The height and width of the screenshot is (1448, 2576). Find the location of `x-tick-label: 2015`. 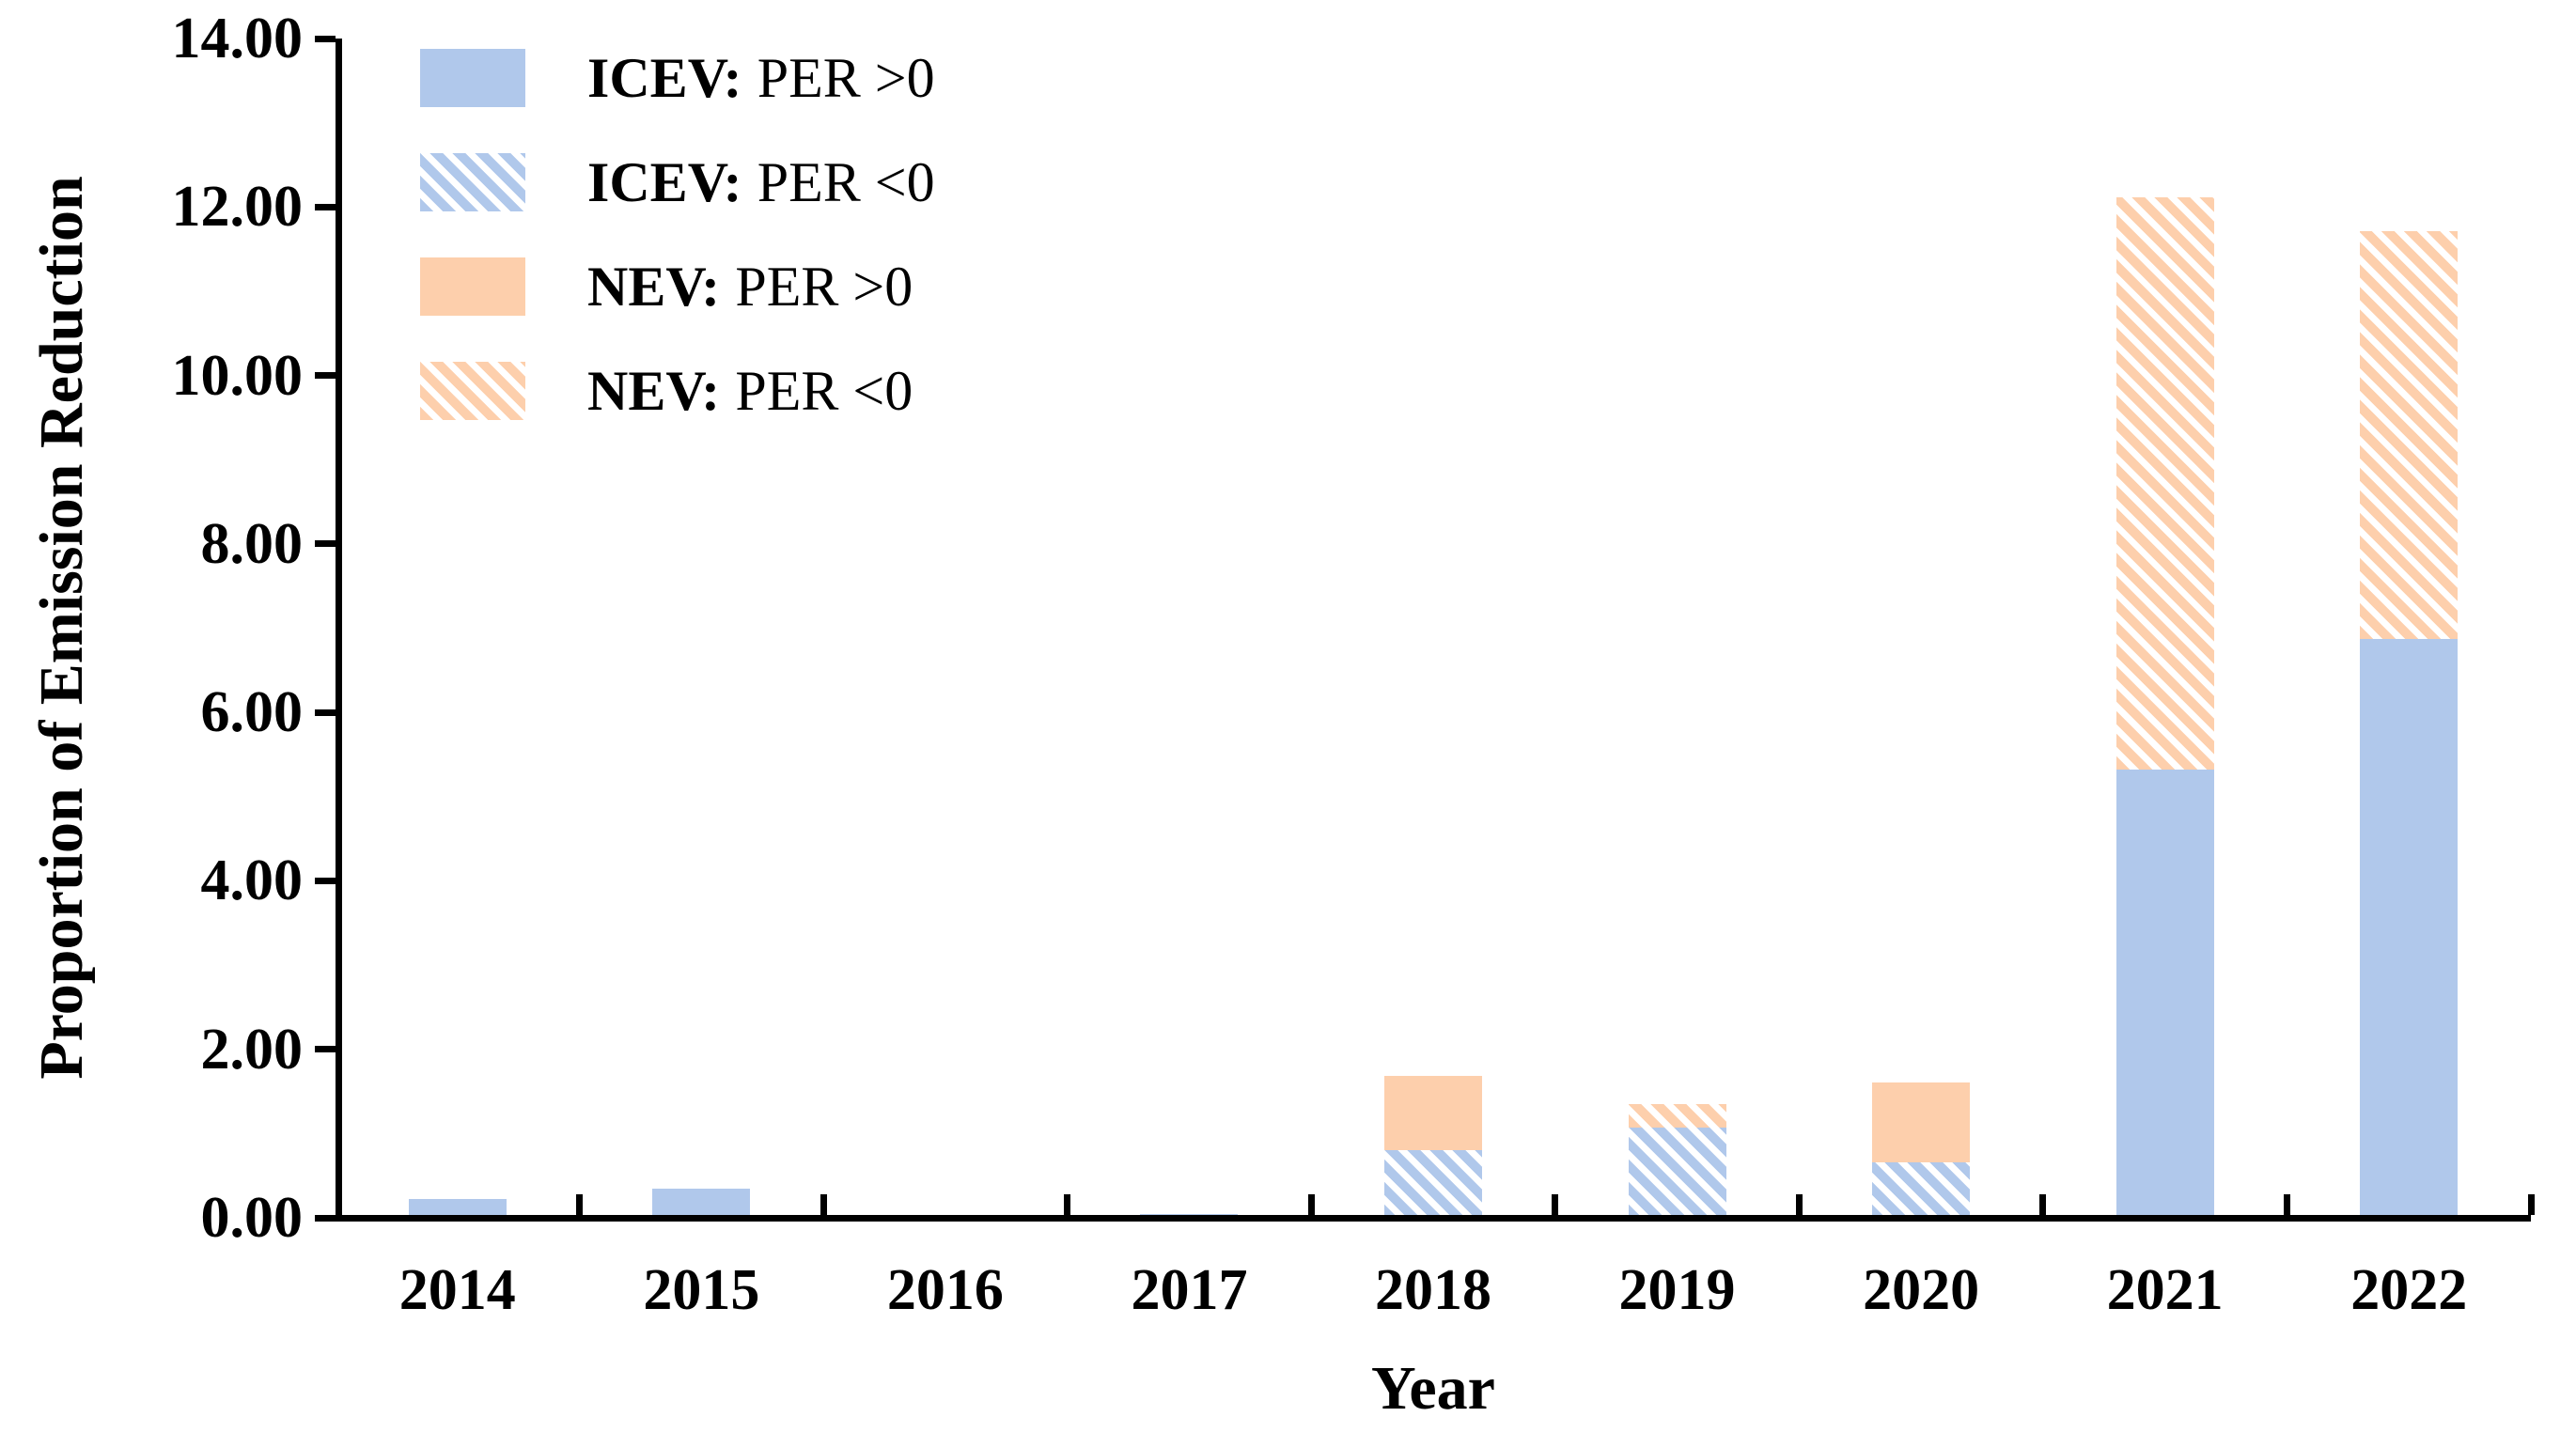

x-tick-label: 2015 is located at coordinates (701, 1290).